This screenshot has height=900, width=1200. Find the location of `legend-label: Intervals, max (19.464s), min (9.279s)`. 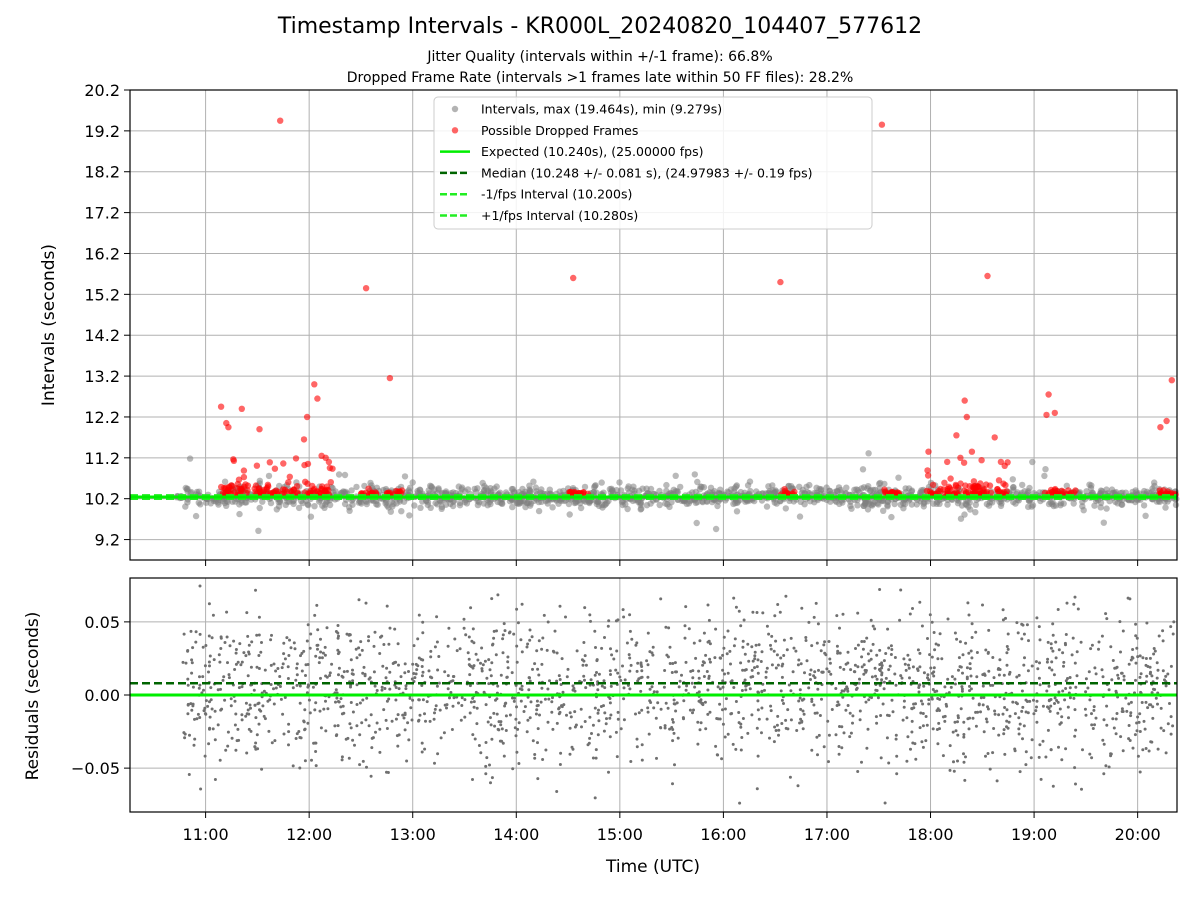

legend-label: Intervals, max (19.464s), min (9.279s) is located at coordinates (601, 109).